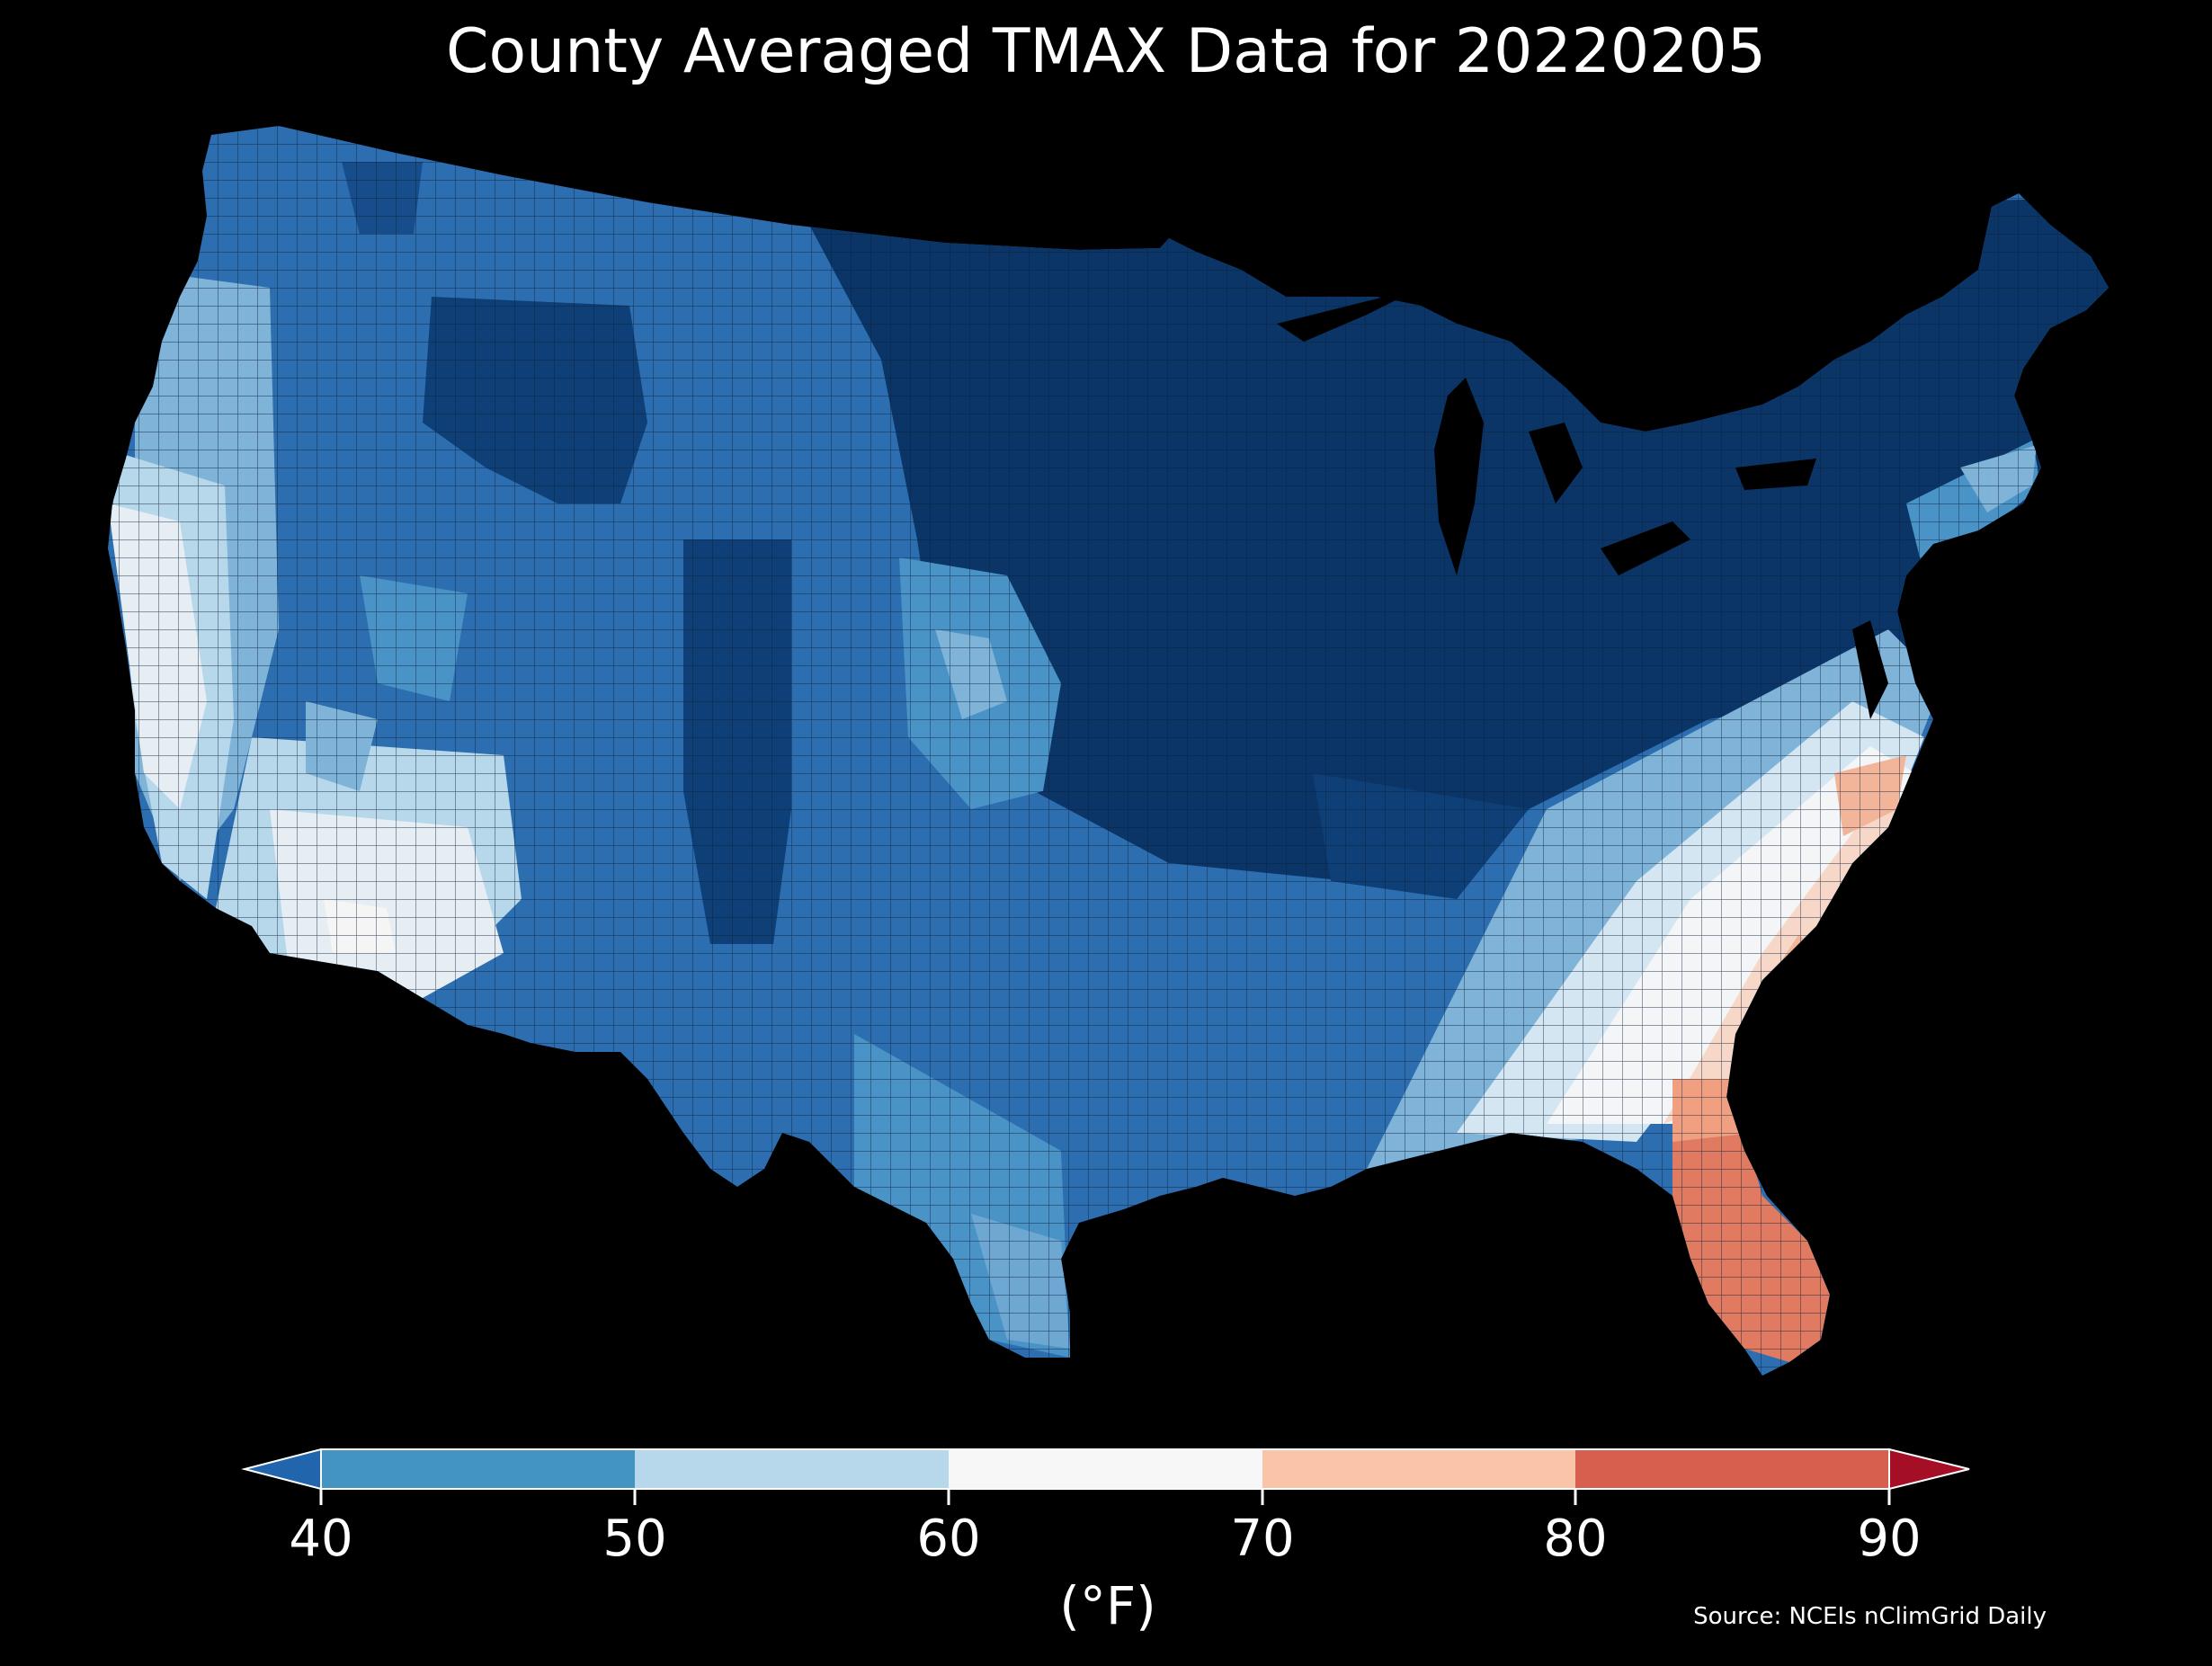  Describe the element at coordinates (1106, 51) in the screenshot. I see `map-title: County Averaged TMAX Data for 20220205` at that location.